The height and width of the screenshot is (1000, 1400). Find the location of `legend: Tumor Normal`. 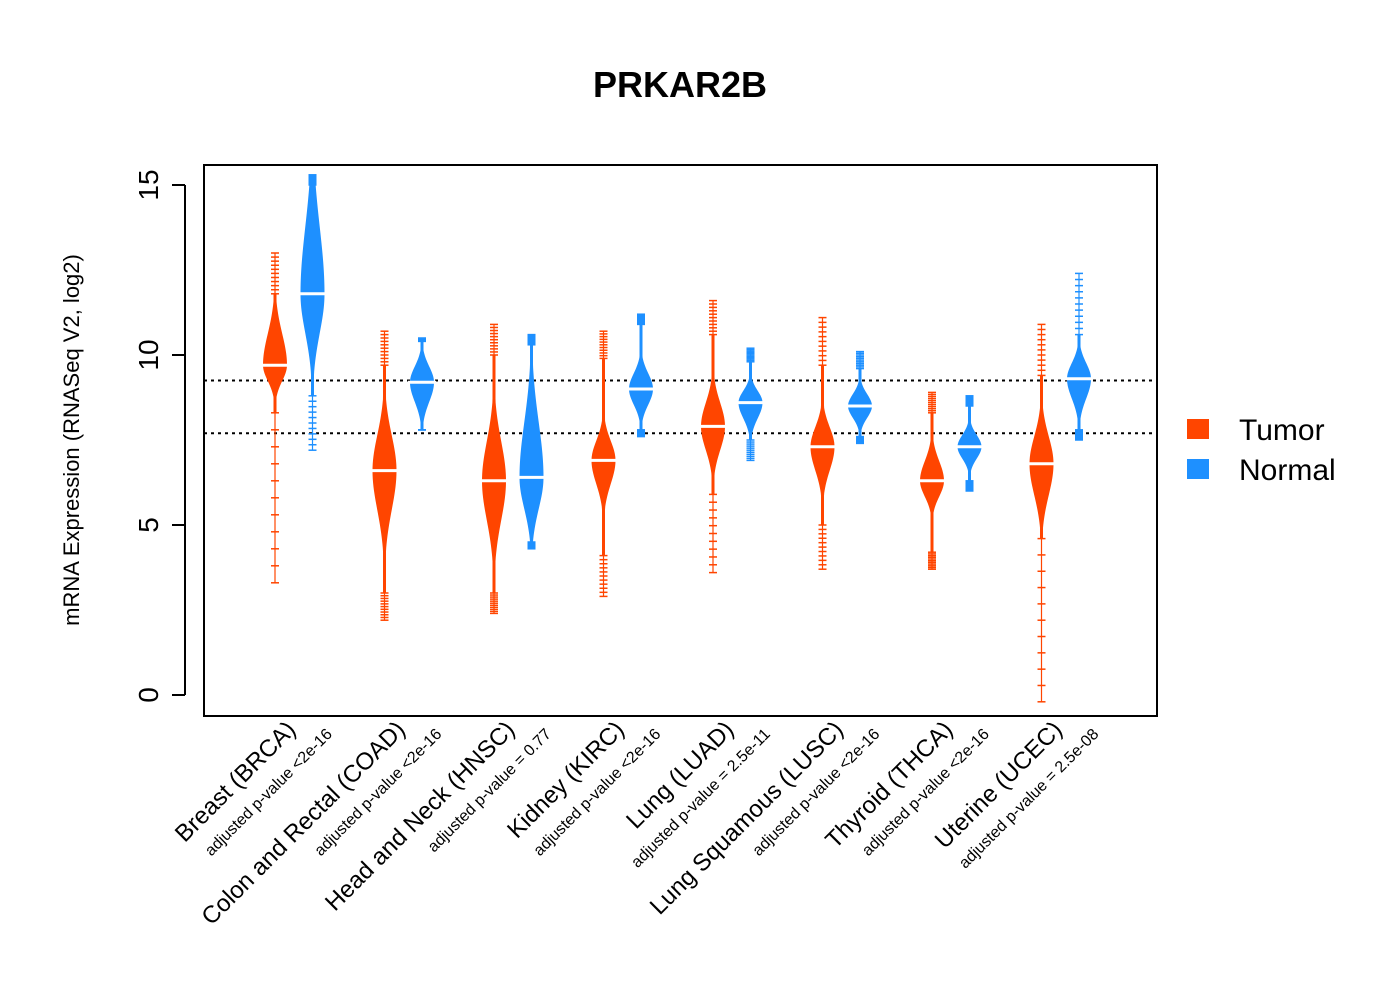

legend: Tumor Normal is located at coordinates (1261, 450).